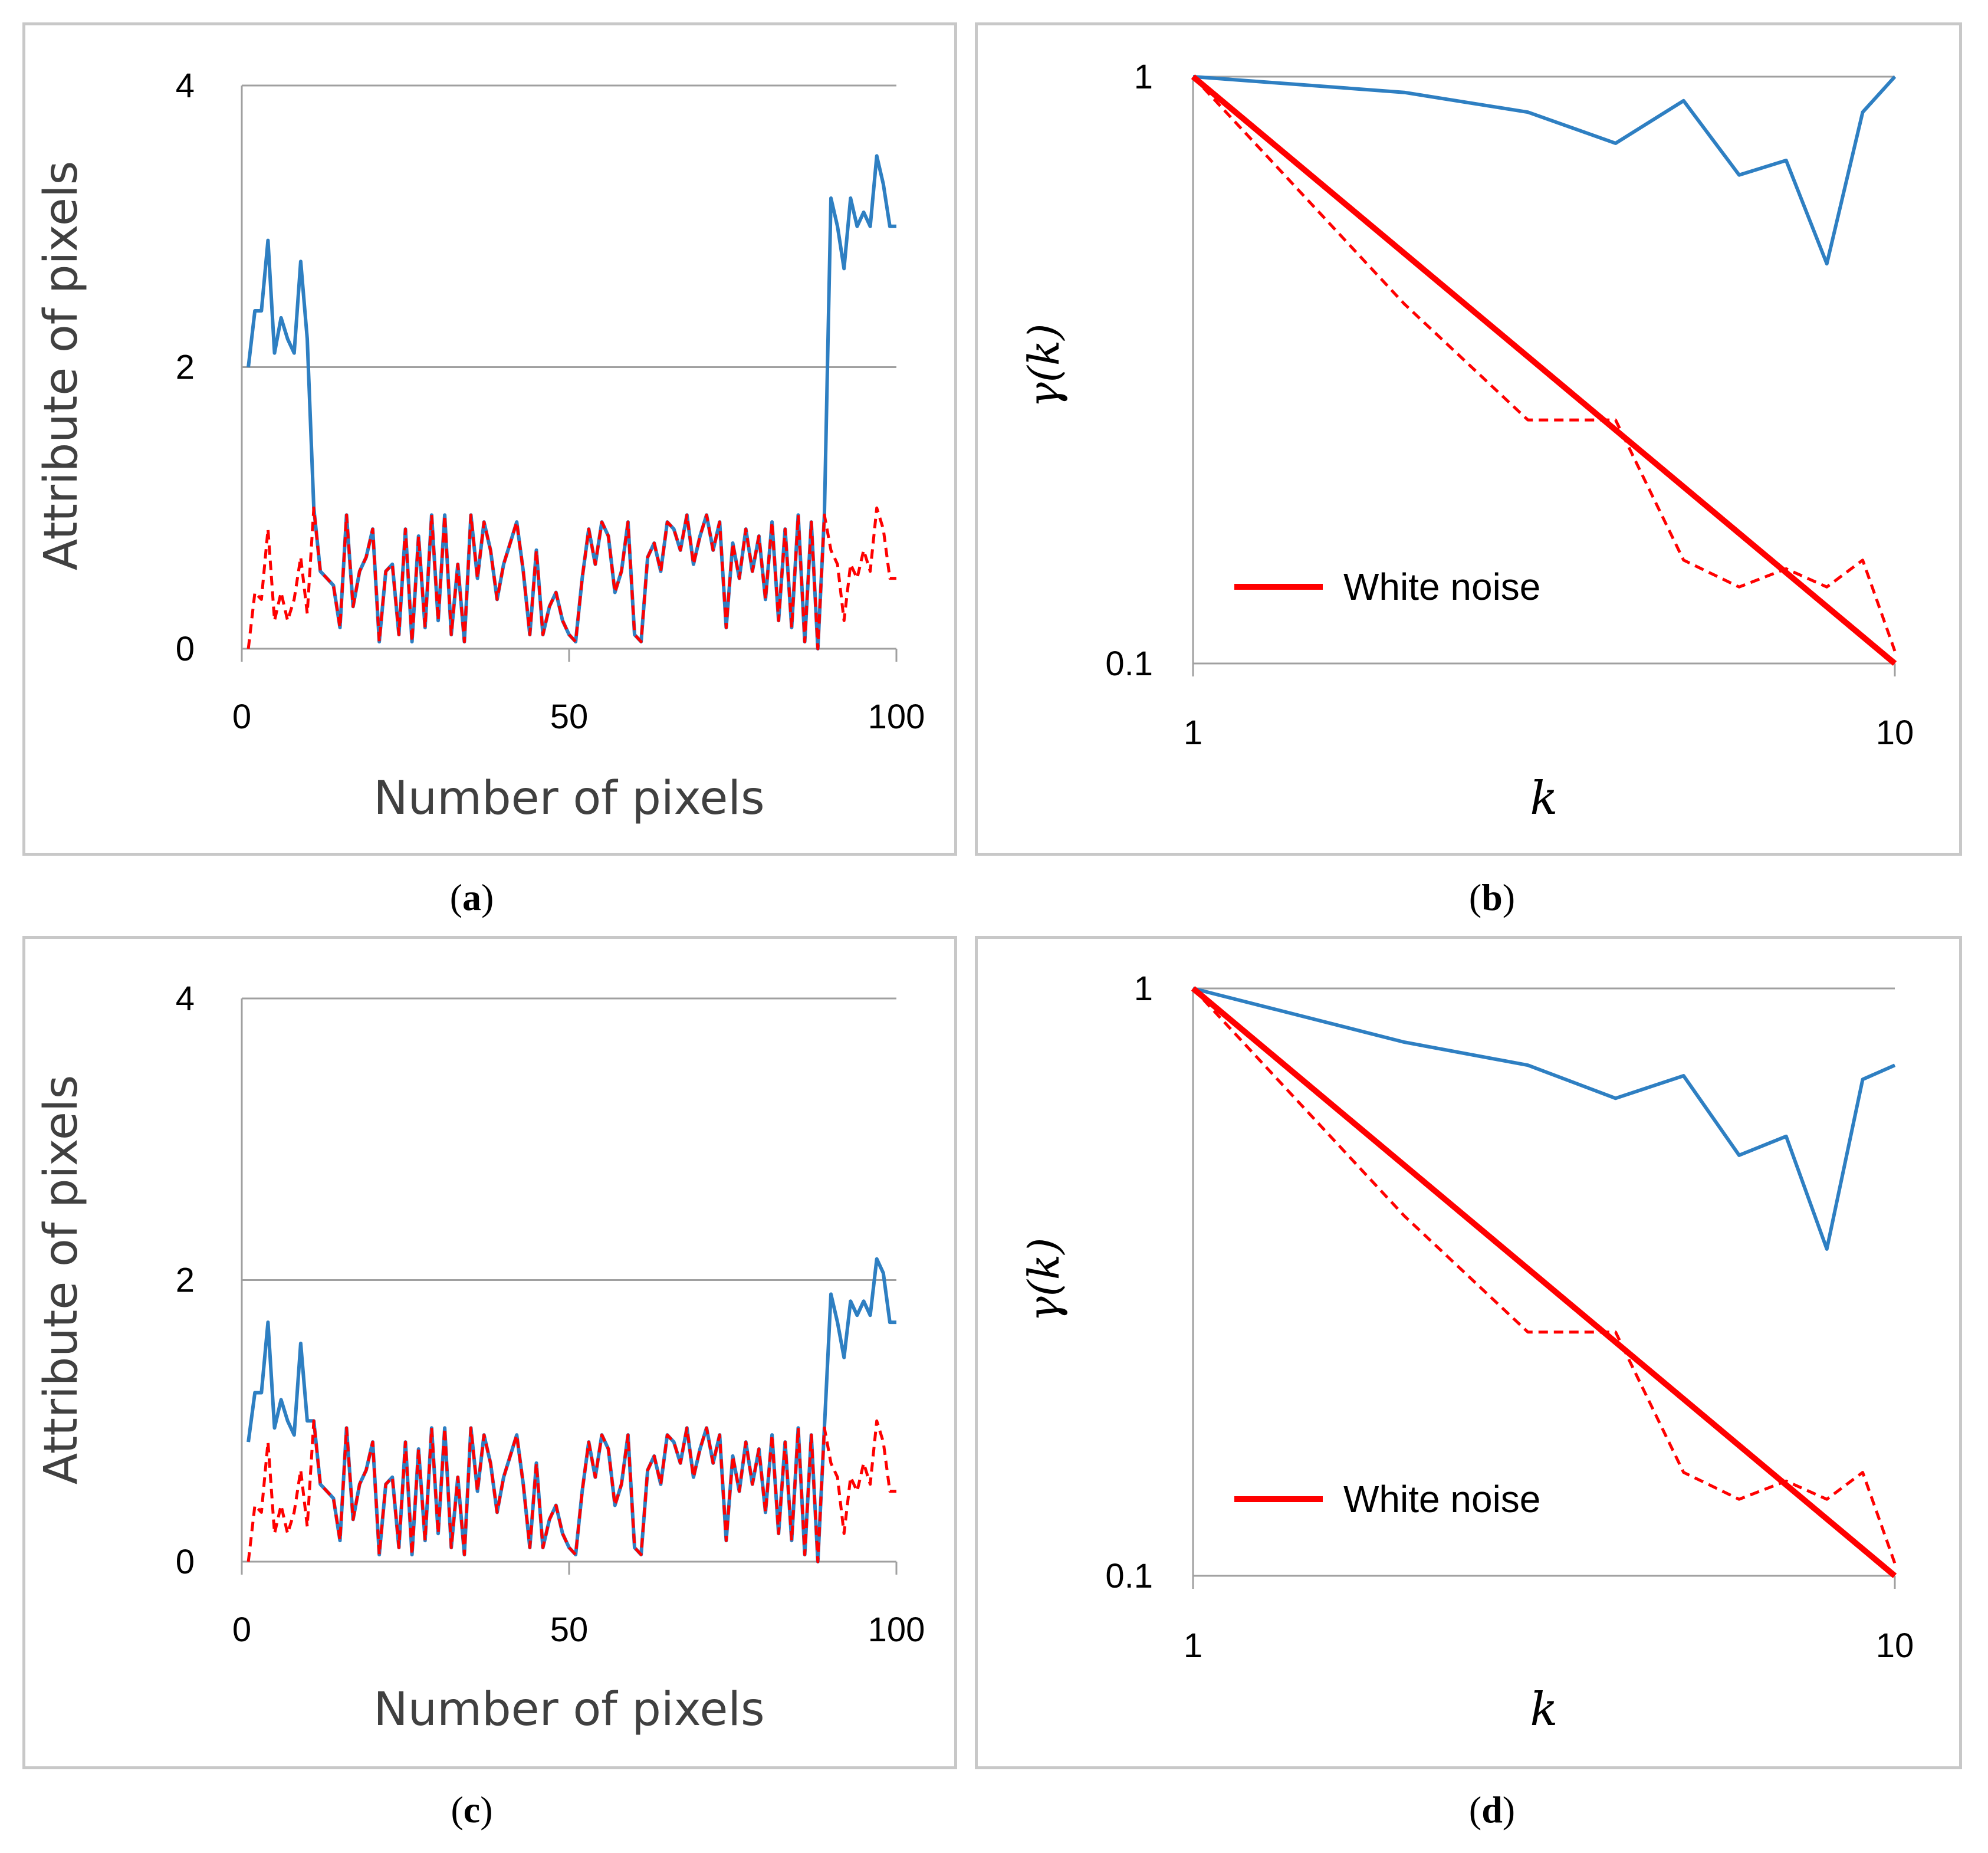  What do you see at coordinates (569, 1630) in the screenshot?
I see `panel-c-x-tick-label: 50` at bounding box center [569, 1630].